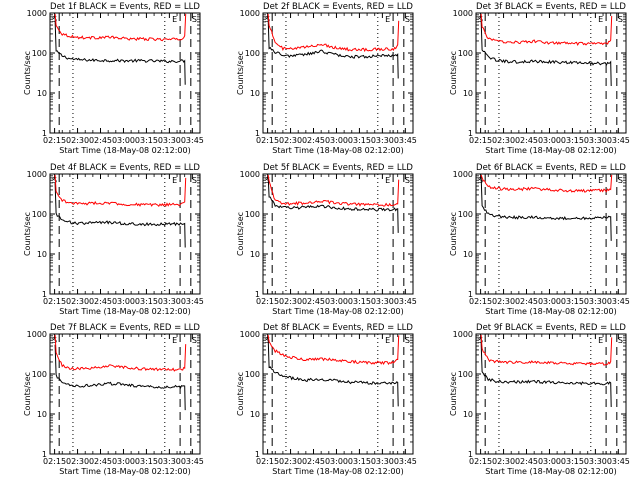  What do you see at coordinates (338, 7) in the screenshot?
I see `panel-title: Det 2f BLACK = Events, RED = LLD` at bounding box center [338, 7].